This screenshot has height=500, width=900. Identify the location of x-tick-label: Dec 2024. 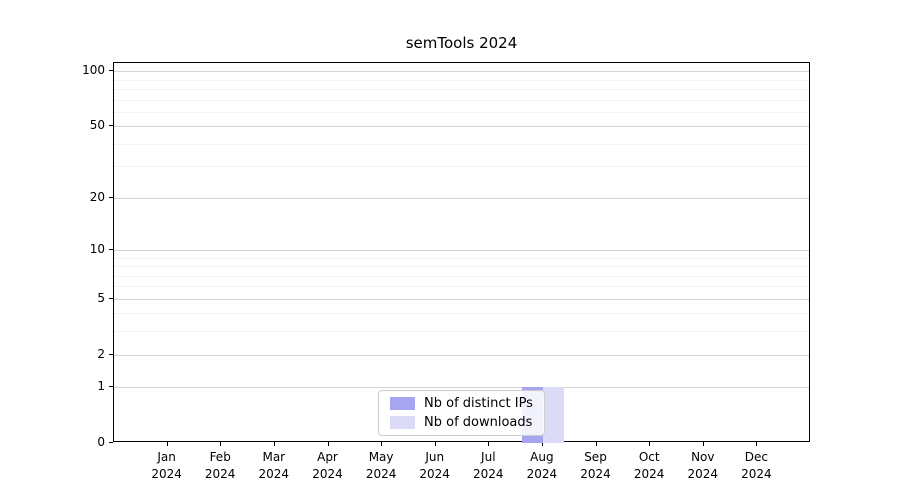
(756, 465).